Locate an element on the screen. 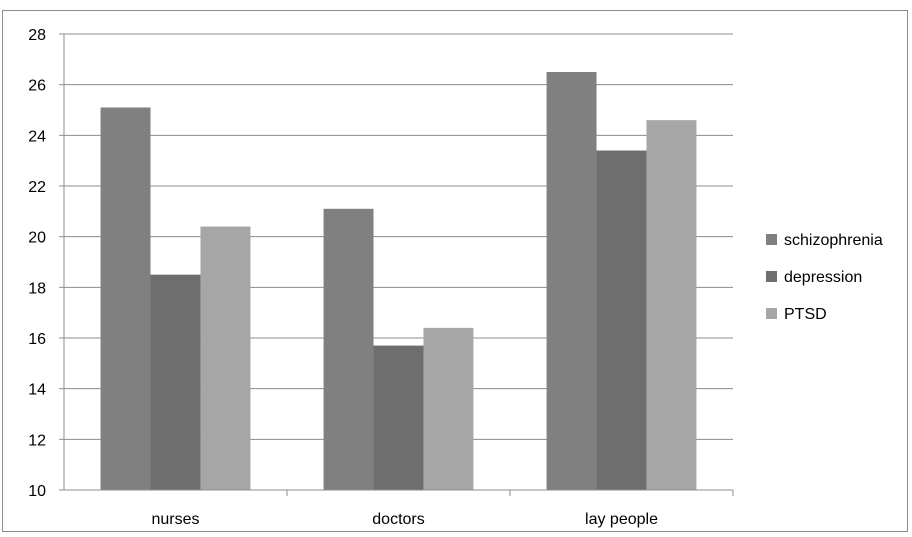  y-tick-label: 26 is located at coordinates (37, 86).